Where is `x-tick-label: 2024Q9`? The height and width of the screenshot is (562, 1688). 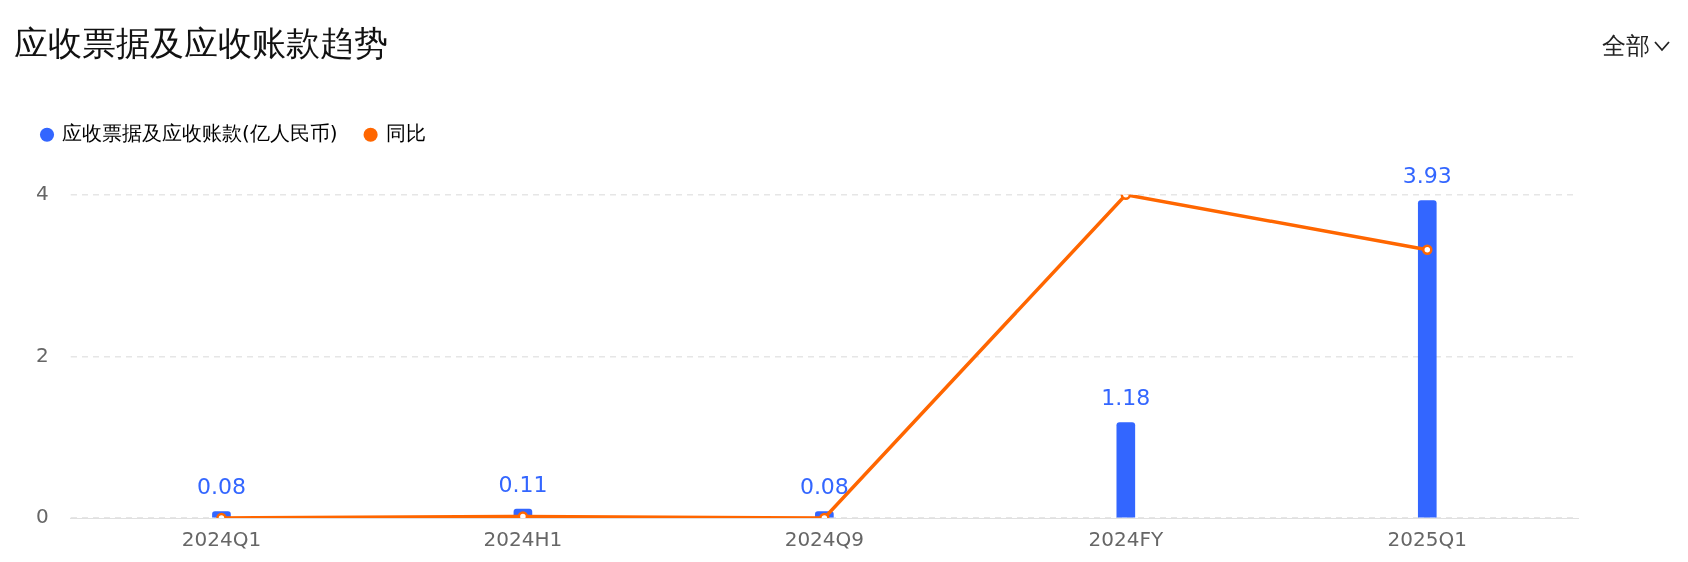
x-tick-label: 2024Q9 is located at coordinates (824, 539).